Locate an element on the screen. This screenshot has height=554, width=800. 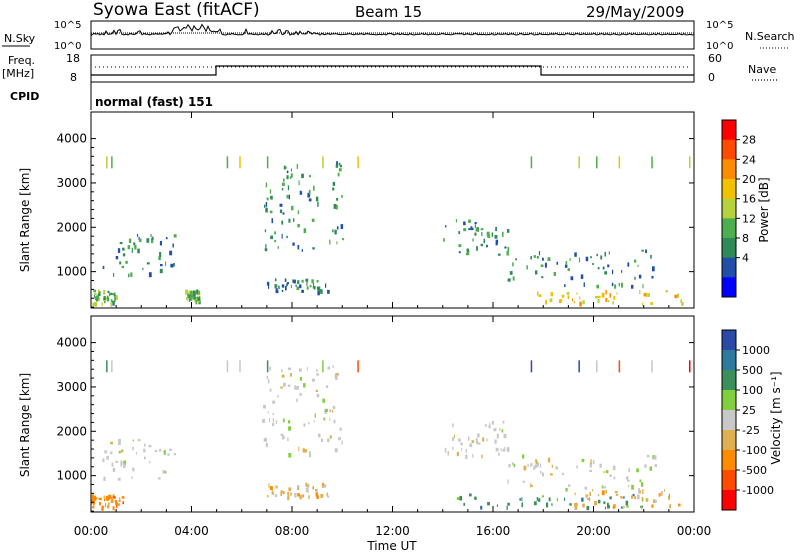
velocity-colorbar: 1000 500 100 25 -25 -100 -500 -1000 is located at coordinates (747, 420).